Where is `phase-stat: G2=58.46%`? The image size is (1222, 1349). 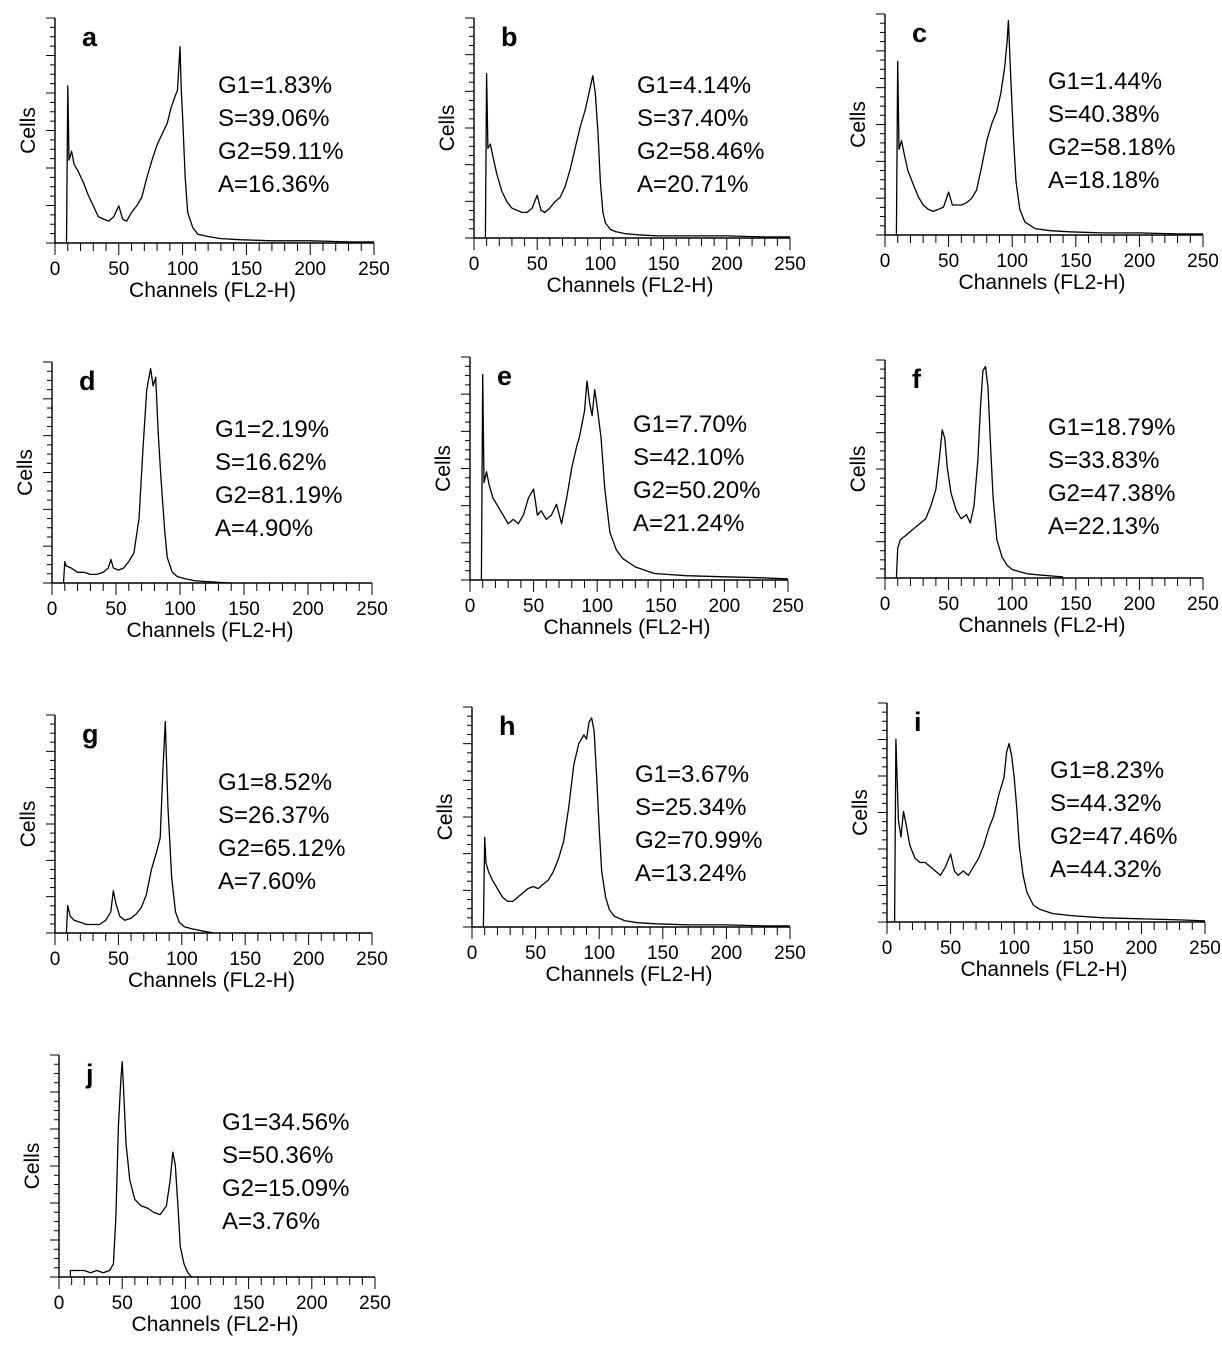 phase-stat: G2=58.46% is located at coordinates (700, 151).